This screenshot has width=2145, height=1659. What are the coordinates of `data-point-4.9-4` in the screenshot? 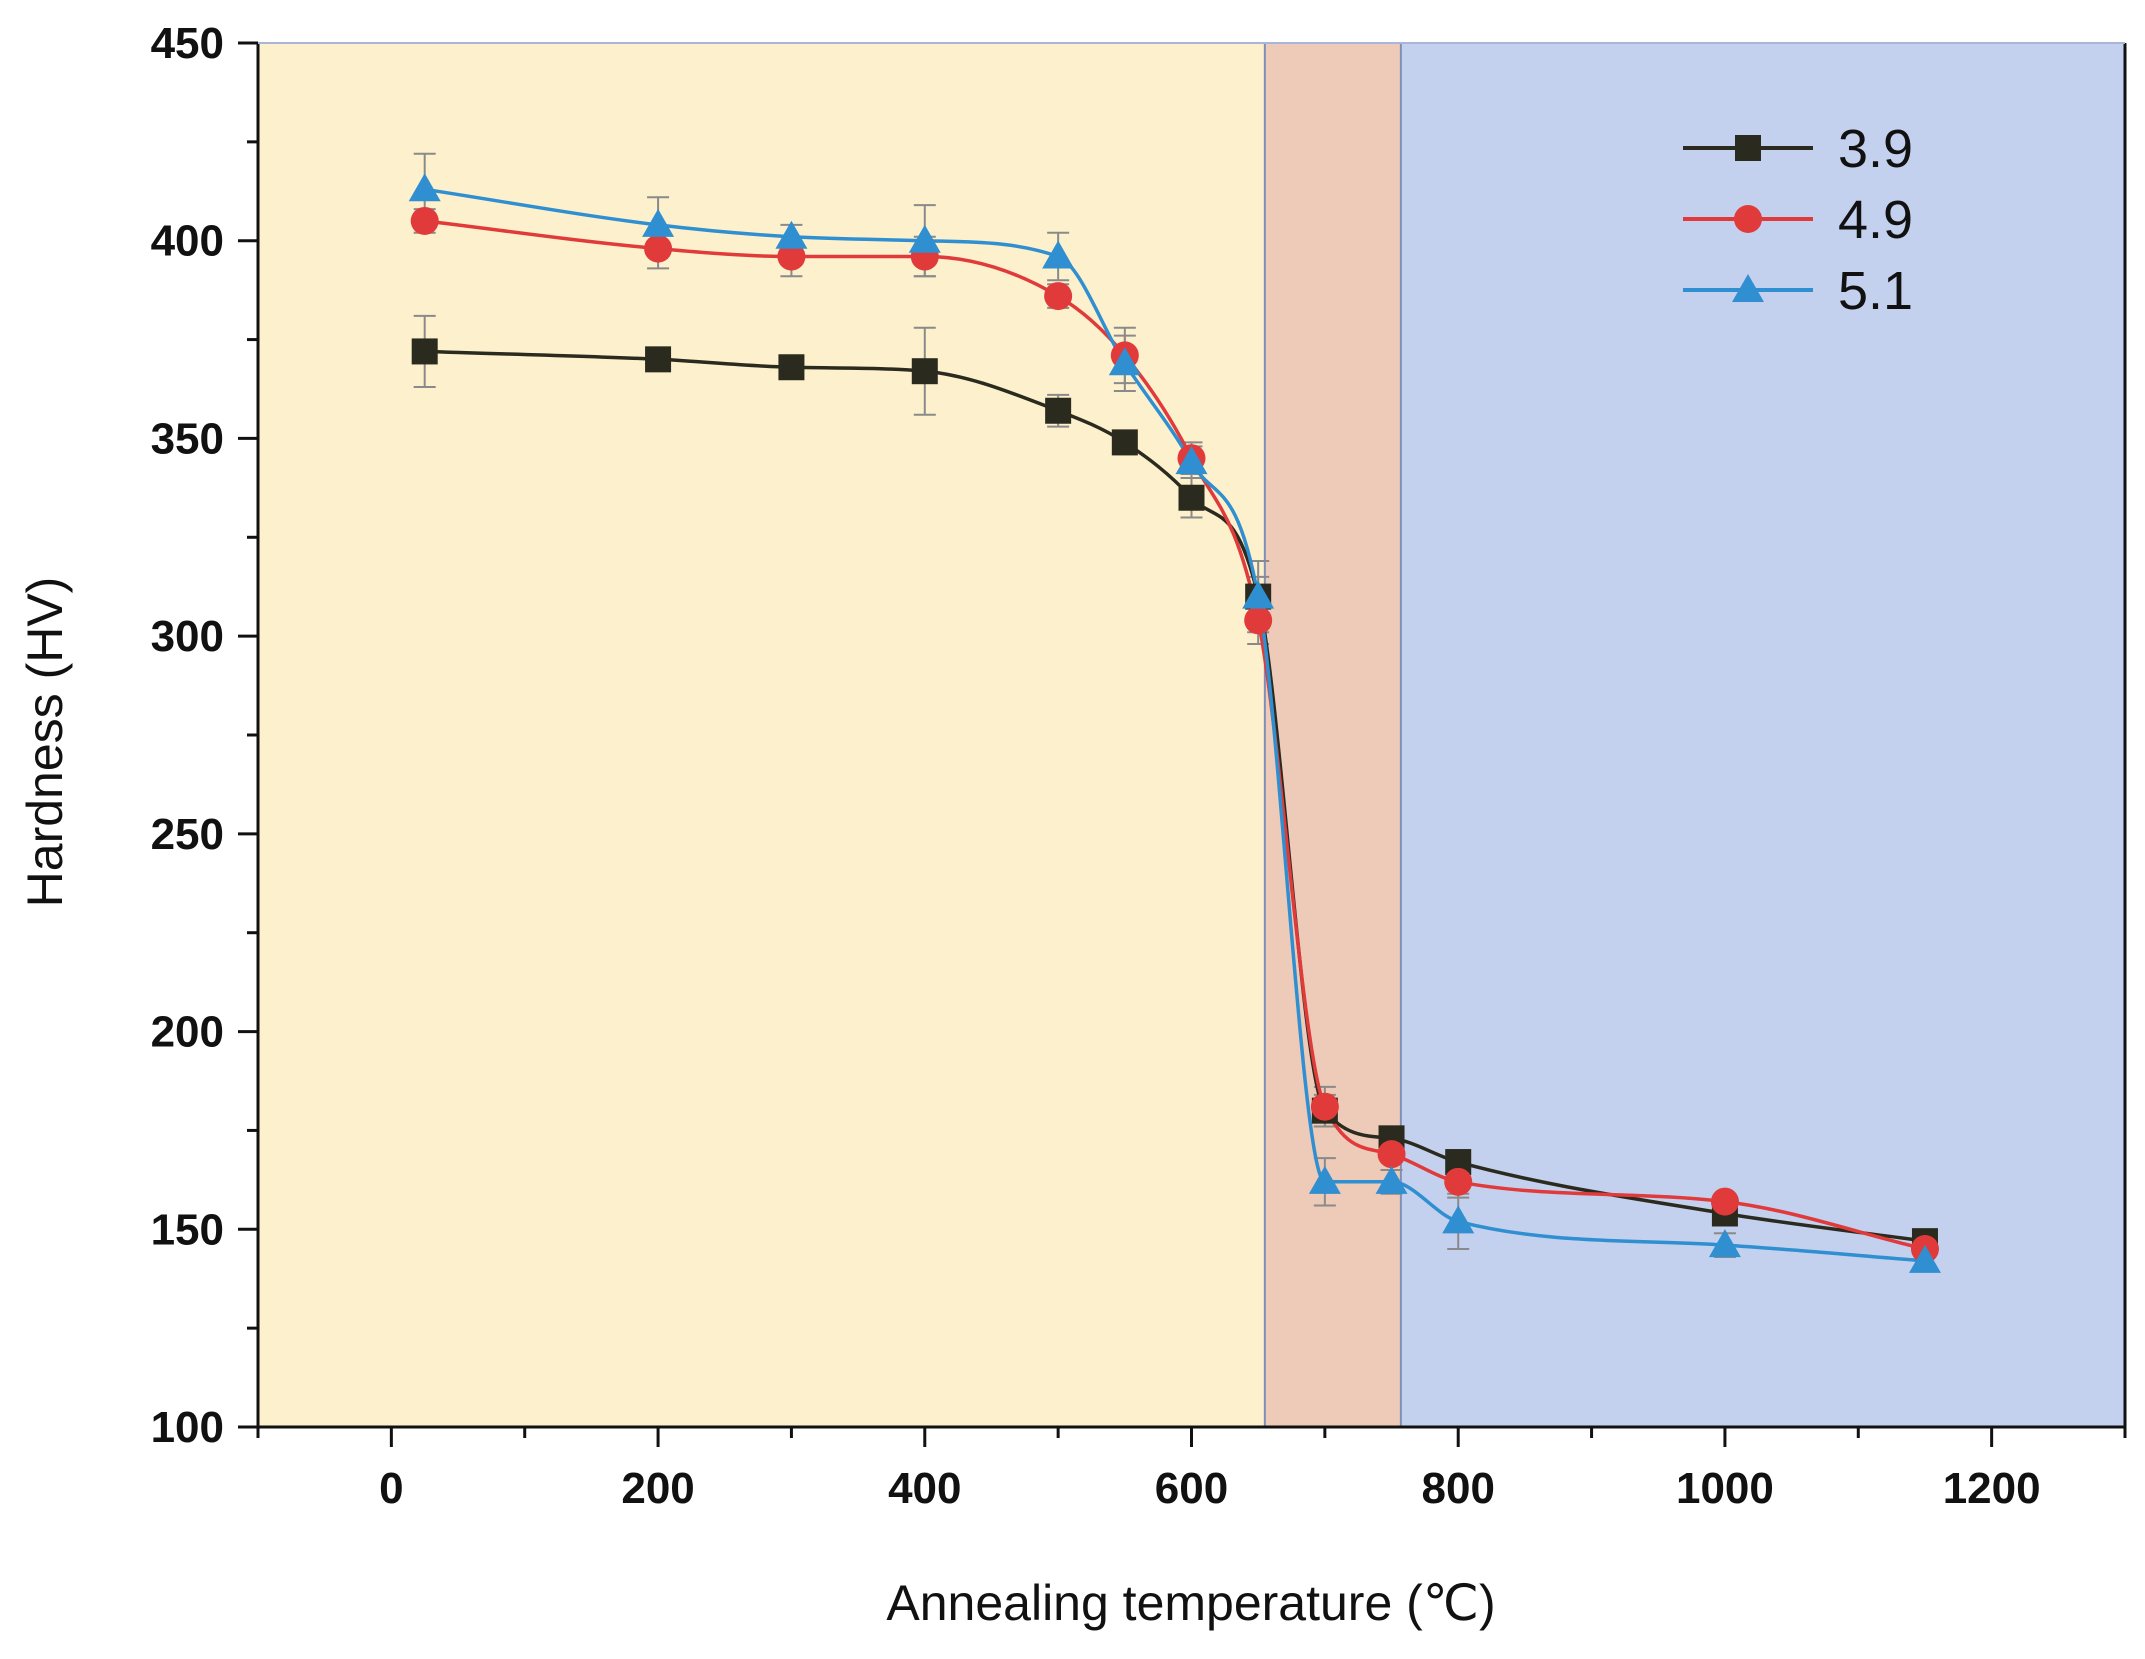 It's located at (1058, 296).